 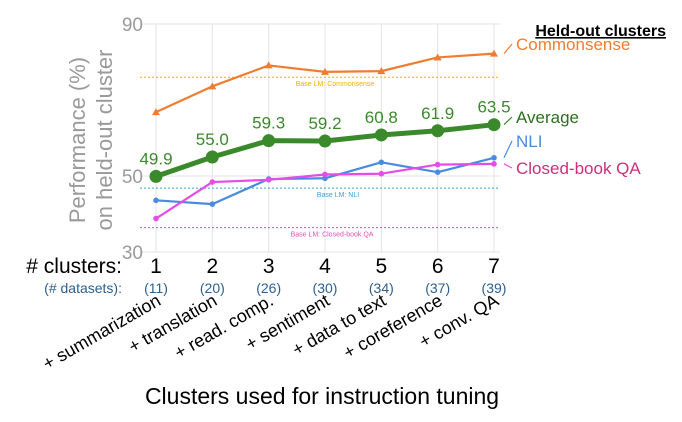 I want to click on y-tick-90: 90, so click(x=132, y=25).